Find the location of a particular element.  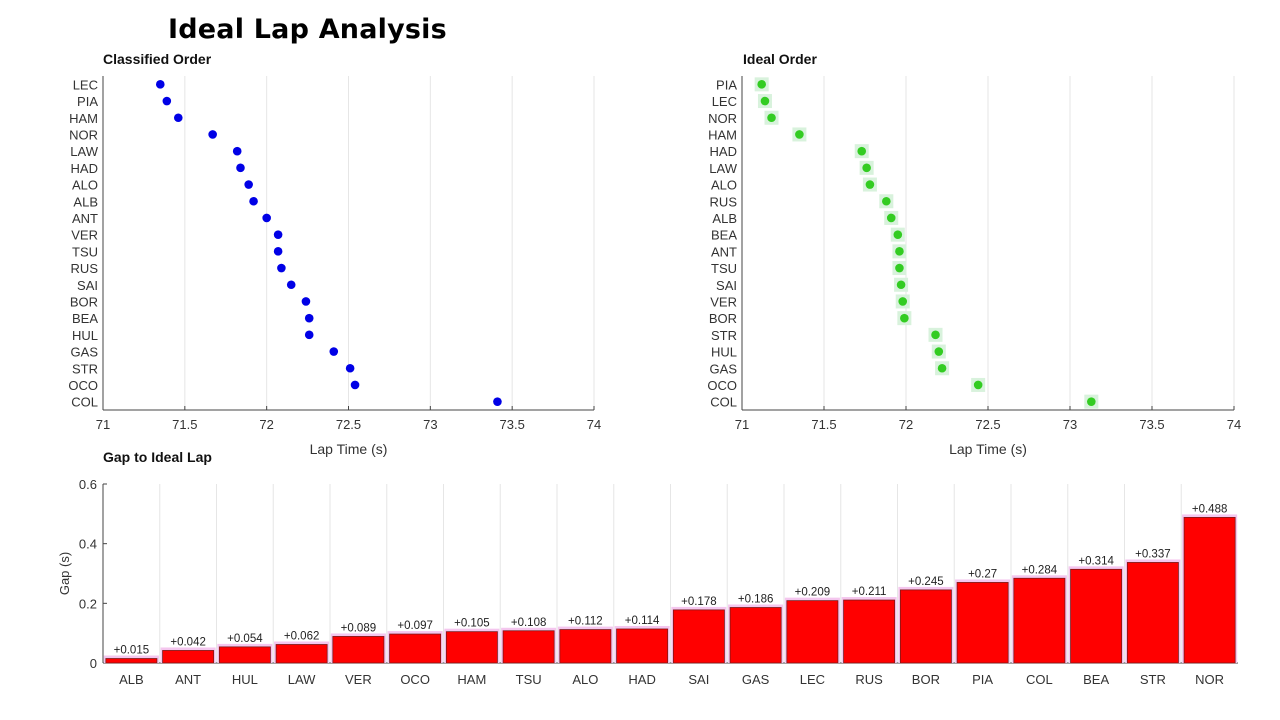

ideal-y-tick-label: LAW is located at coordinates (723, 168).